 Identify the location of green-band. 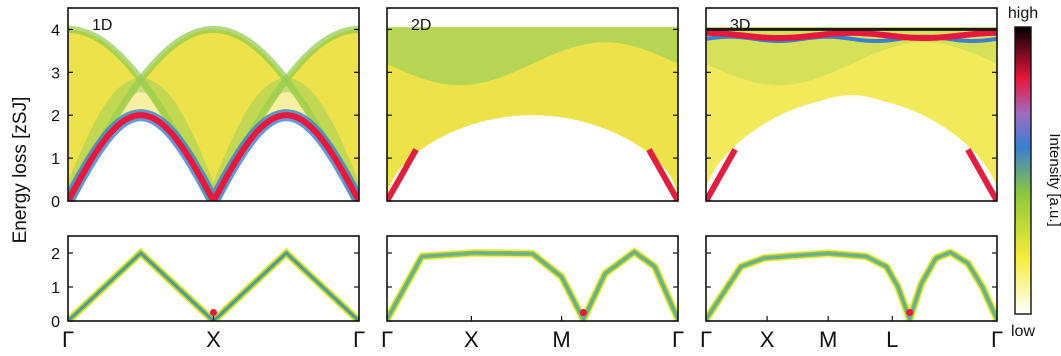
(213, 139).